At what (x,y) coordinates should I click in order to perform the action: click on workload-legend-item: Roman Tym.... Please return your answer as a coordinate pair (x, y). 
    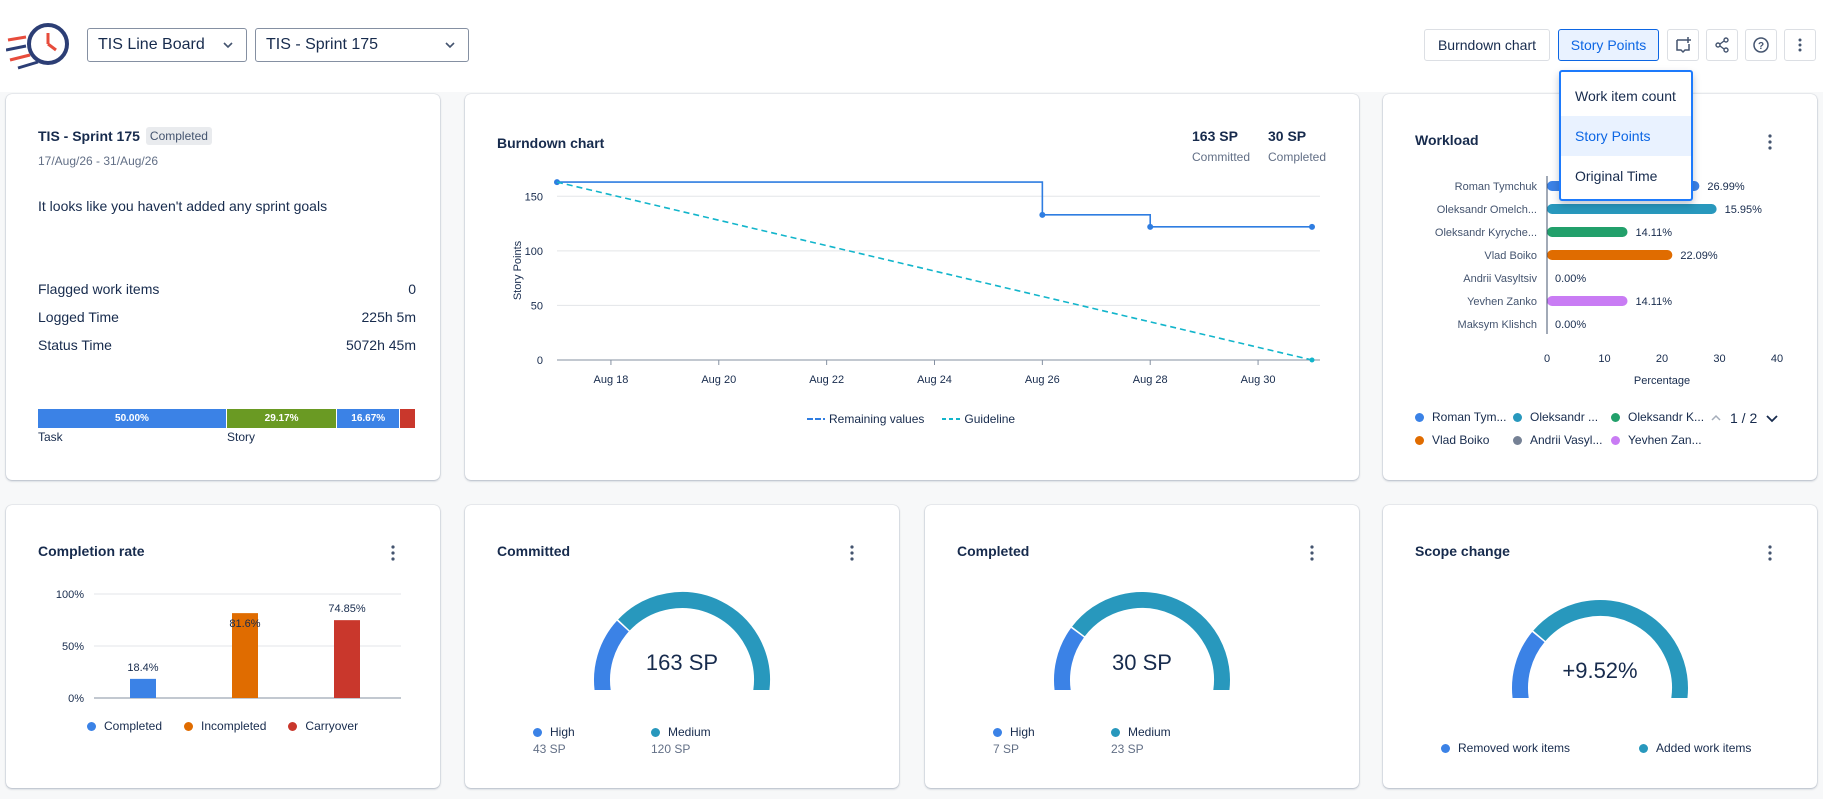
    Looking at the image, I should click on (1460, 417).